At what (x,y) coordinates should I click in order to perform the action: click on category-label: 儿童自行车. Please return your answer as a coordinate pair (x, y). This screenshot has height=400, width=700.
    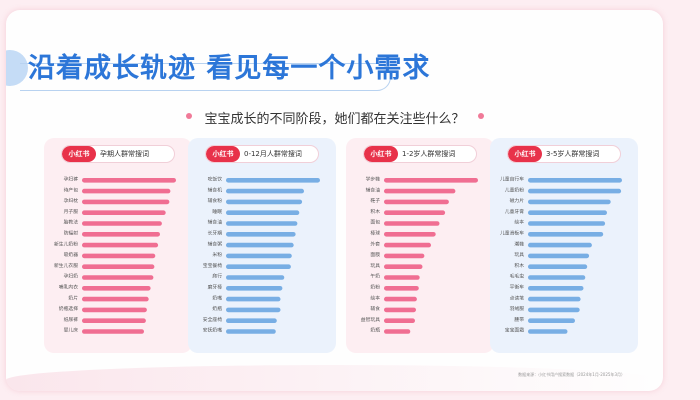
    Looking at the image, I should click on (512, 179).